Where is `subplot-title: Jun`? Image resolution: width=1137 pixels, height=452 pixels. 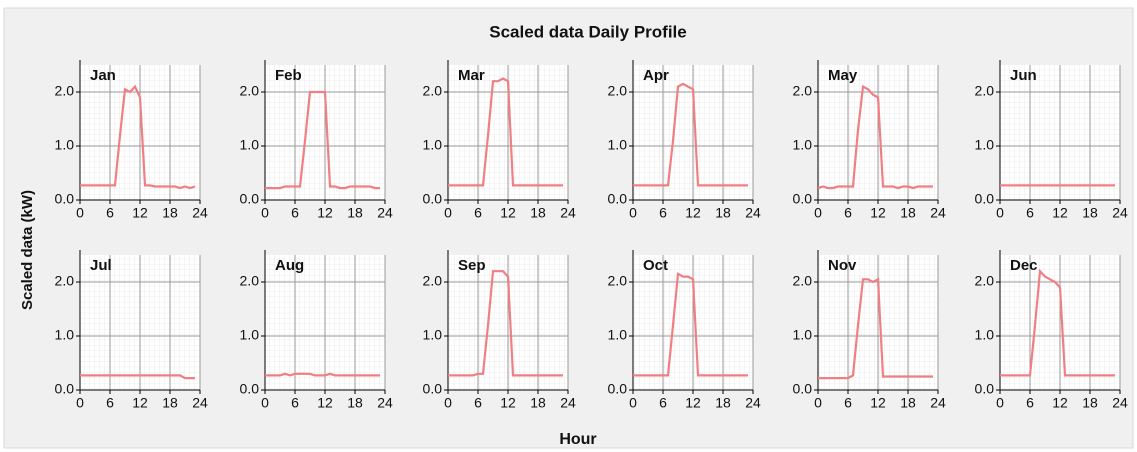 subplot-title: Jun is located at coordinates (1023, 75).